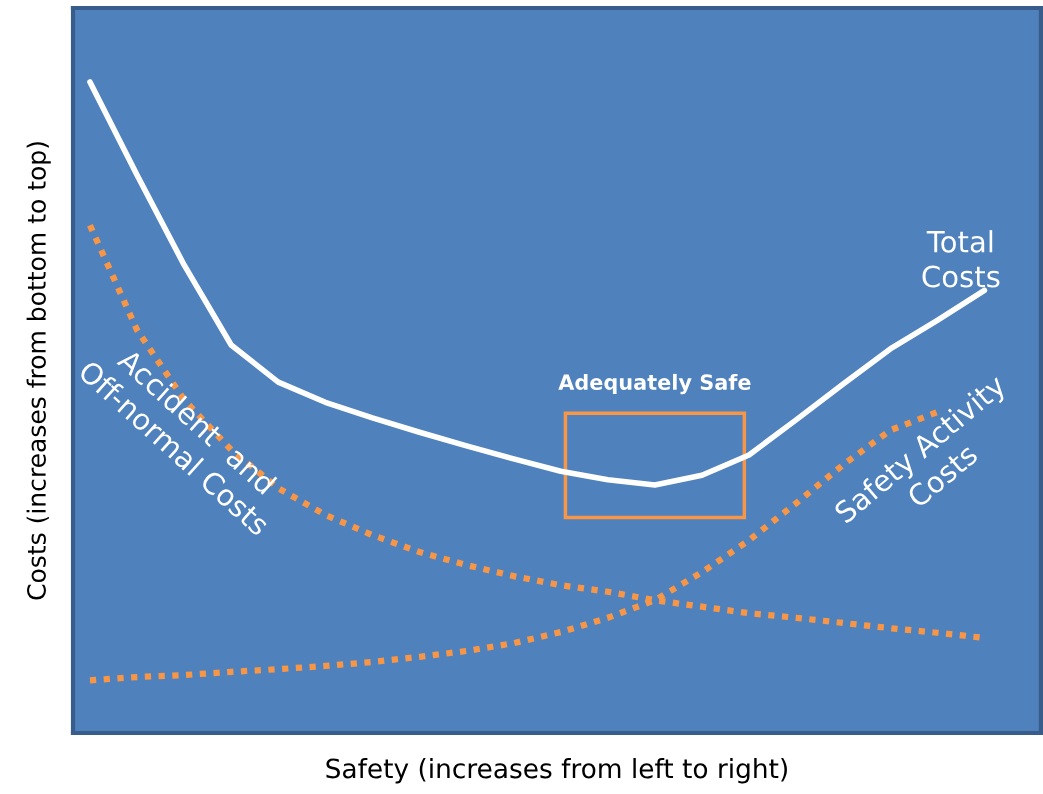 This screenshot has height=794, width=1043. What do you see at coordinates (38, 371) in the screenshot?
I see `y-axis-title: Costs (increases from bottom to top)` at bounding box center [38, 371].